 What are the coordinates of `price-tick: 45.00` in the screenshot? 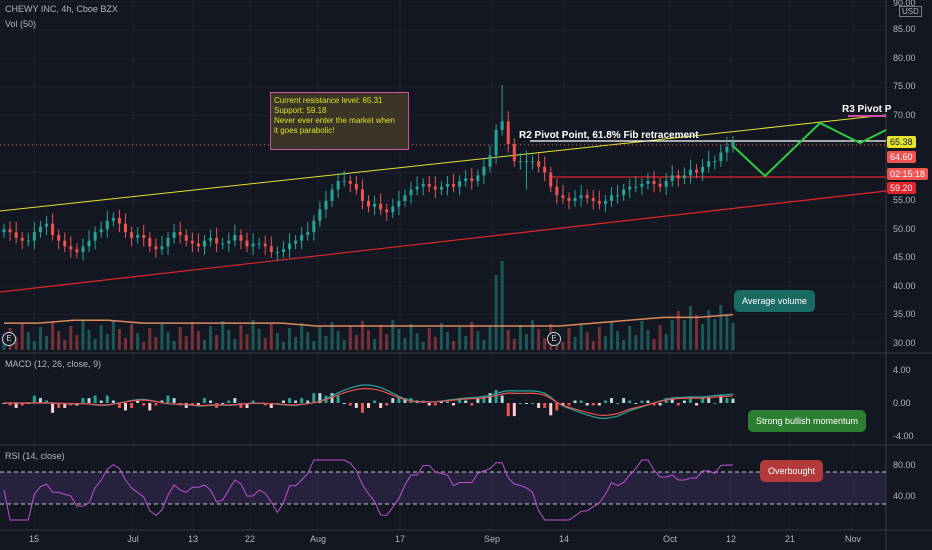 It's located at (904, 257).